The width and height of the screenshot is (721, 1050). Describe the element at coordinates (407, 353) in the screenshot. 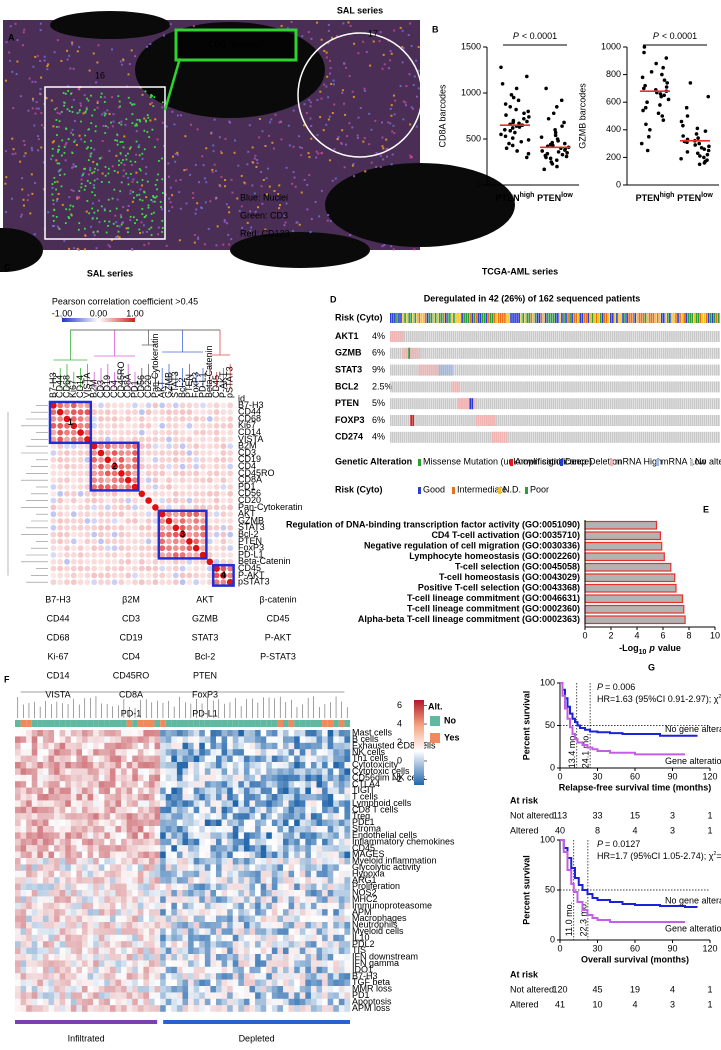

I see `alteration` at that location.